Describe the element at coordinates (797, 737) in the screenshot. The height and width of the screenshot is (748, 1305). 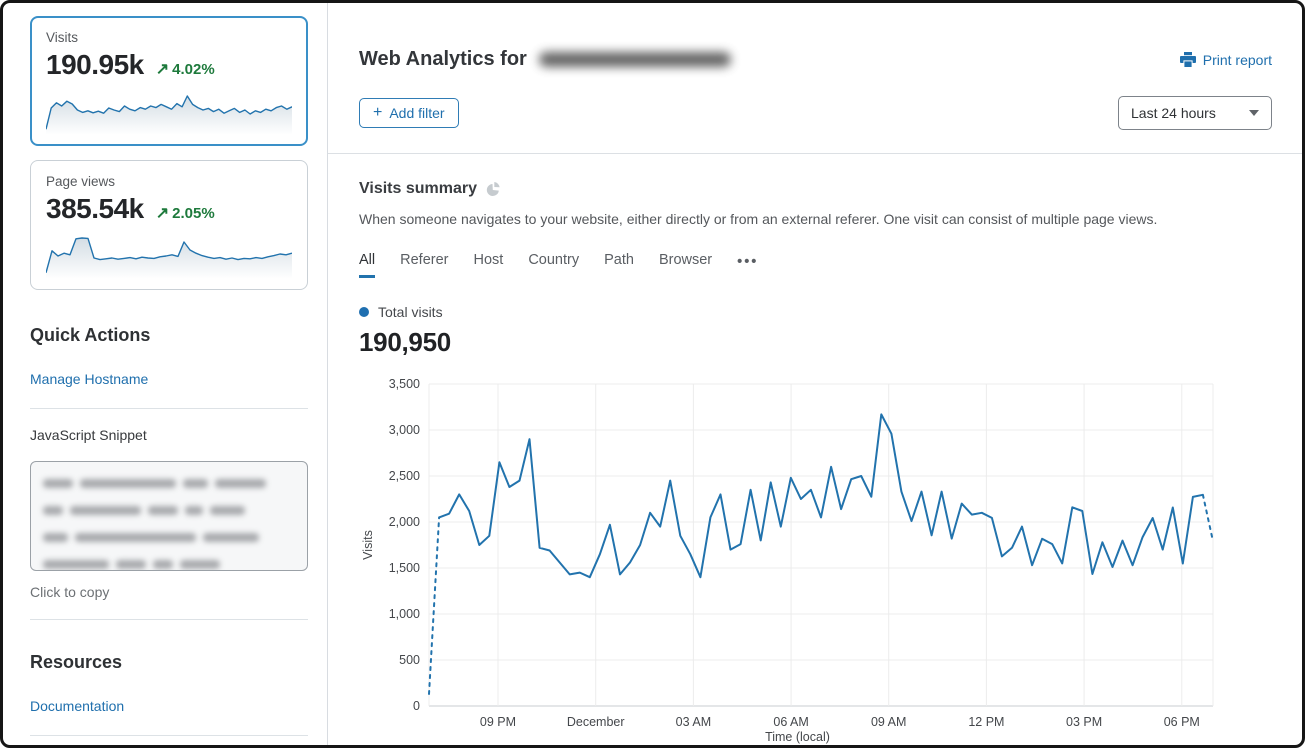
I see `svg-text: Time (local)` at that location.